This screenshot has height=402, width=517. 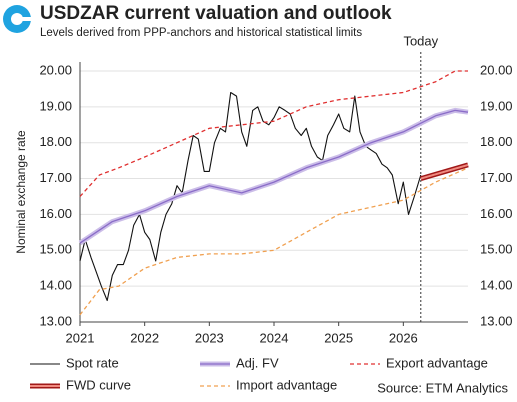 I want to click on logo, so click(x=18, y=19).